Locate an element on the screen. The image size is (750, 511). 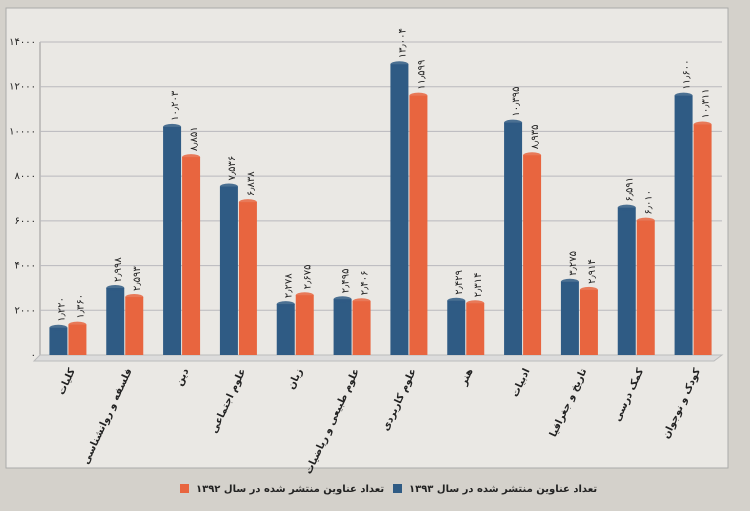
value-label: ۲٫۶۷۵ is located at coordinates (308, 276).